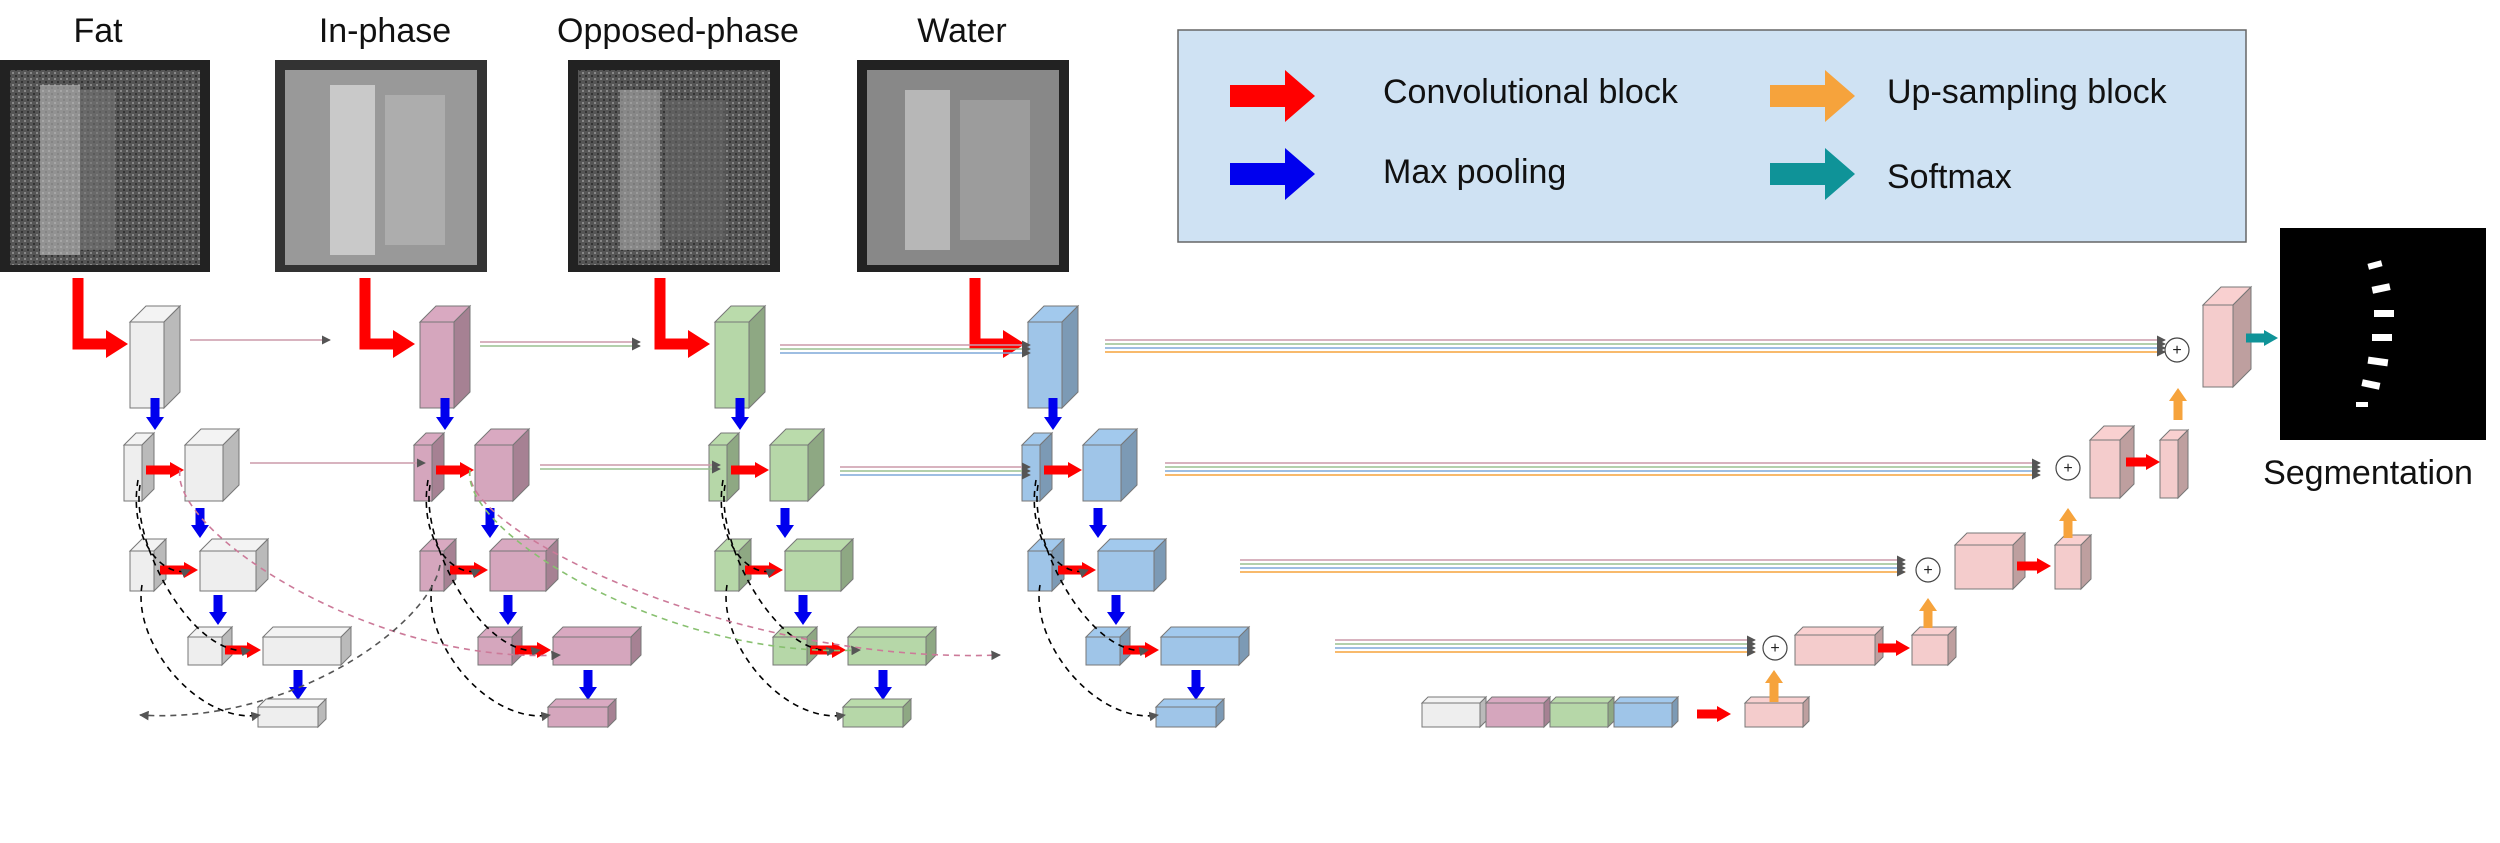 The height and width of the screenshot is (843, 2500). I want to click on encoder-0-dense-c, so click(200, 653).